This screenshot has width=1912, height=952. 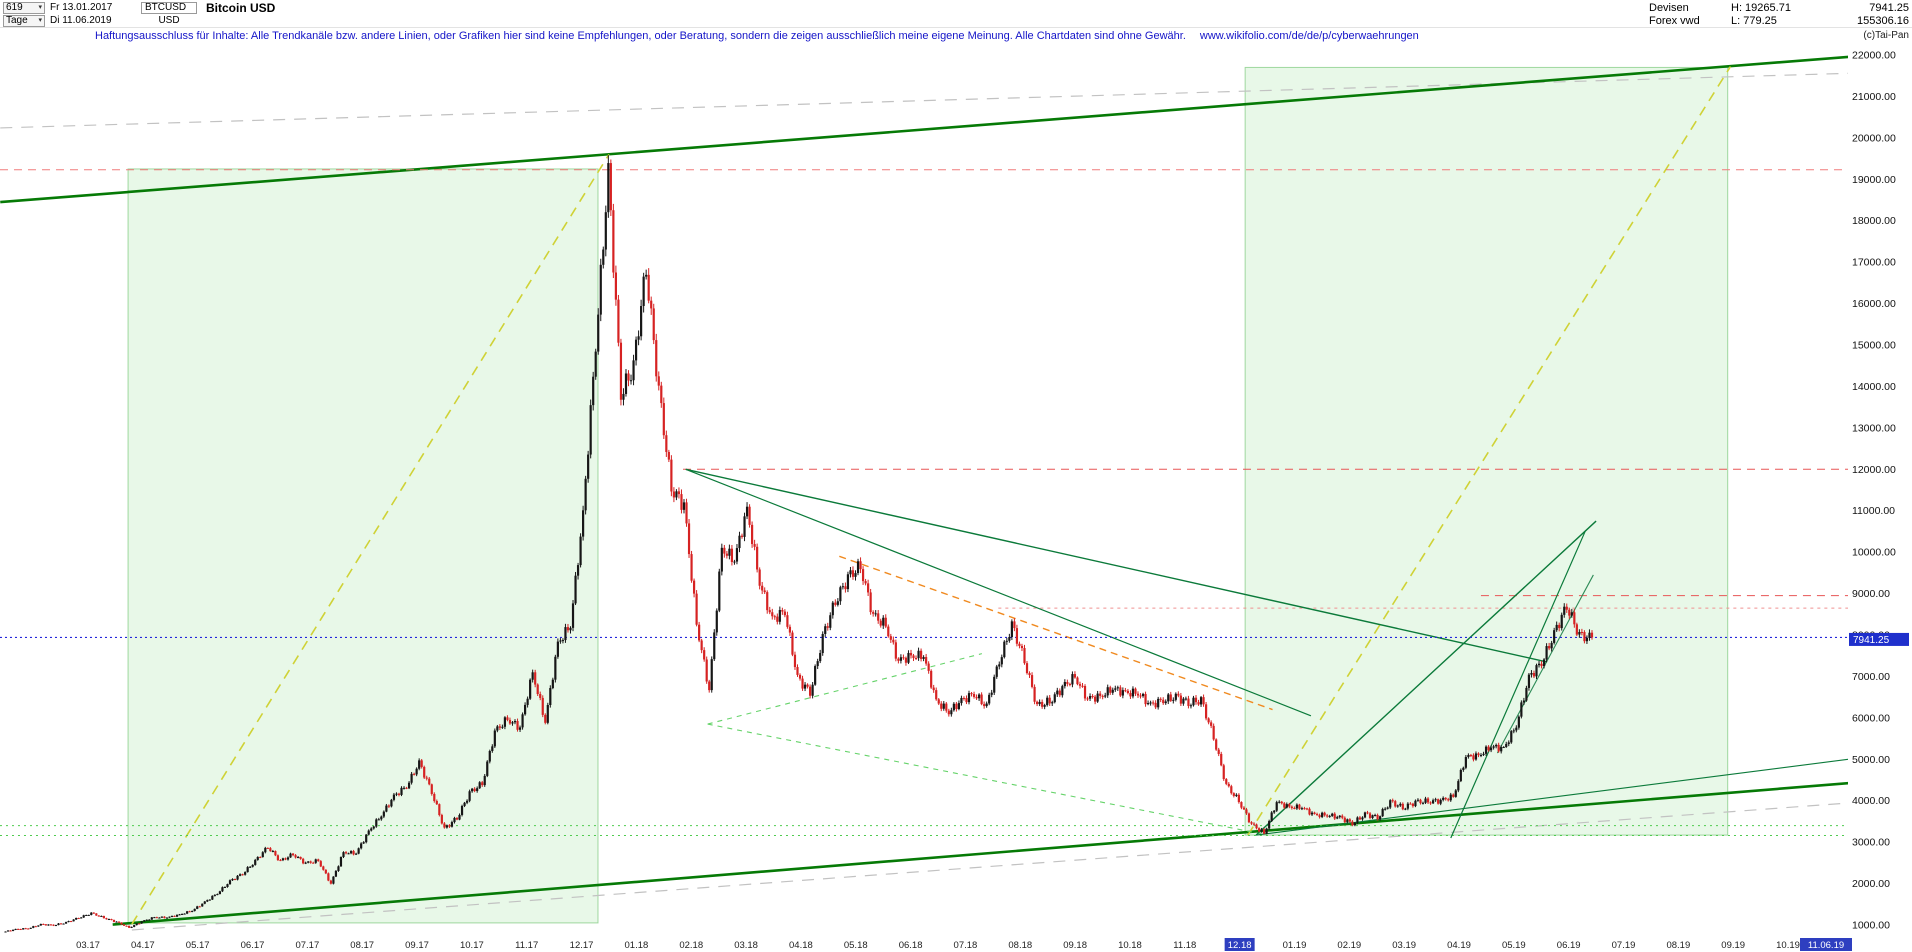 What do you see at coordinates (1518, 685) in the screenshot?
I see `uptrend-2019-steep` at bounding box center [1518, 685].